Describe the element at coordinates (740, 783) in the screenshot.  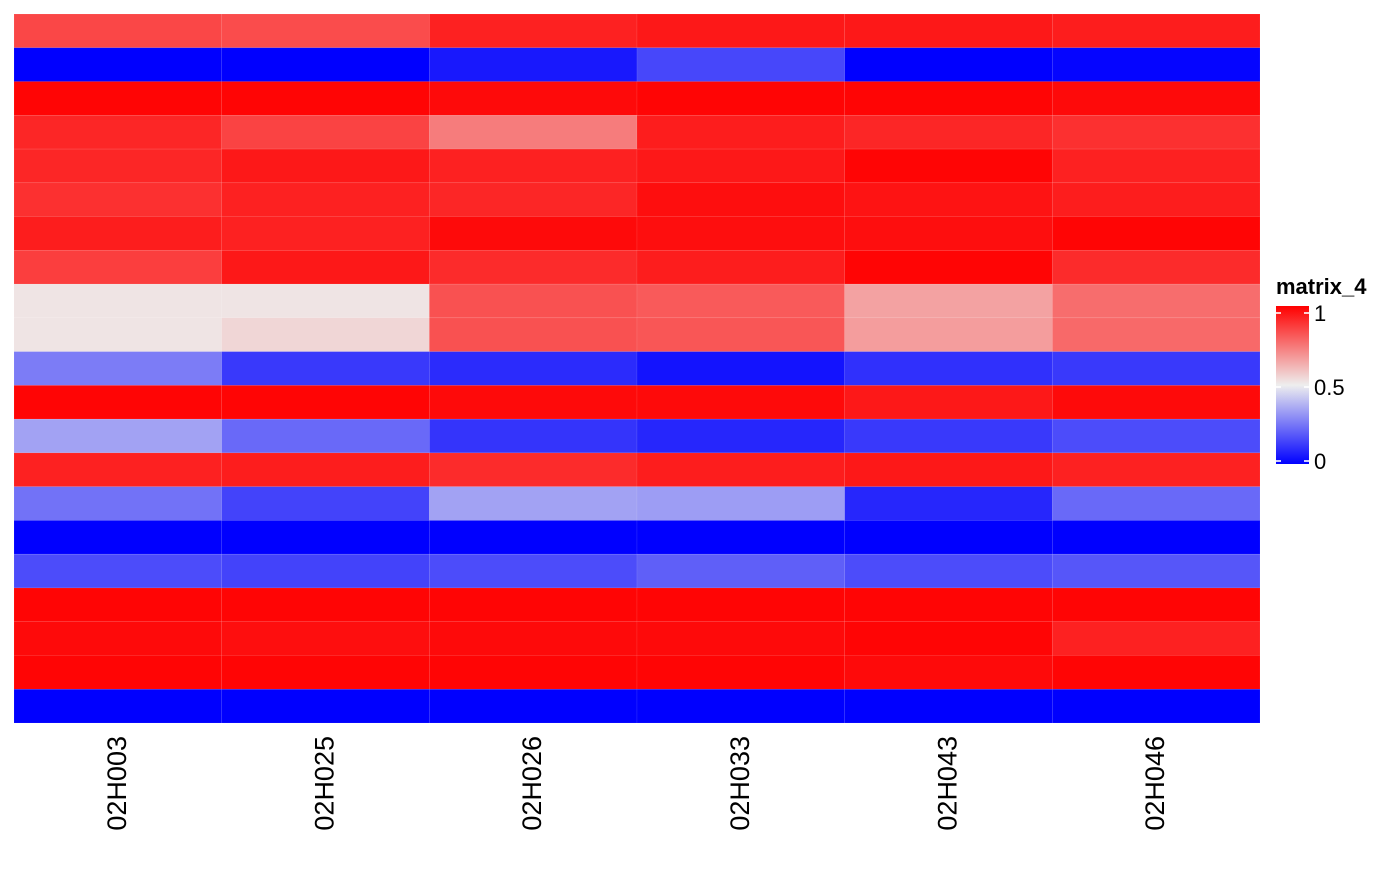
I see `column-label: 02H033` at that location.